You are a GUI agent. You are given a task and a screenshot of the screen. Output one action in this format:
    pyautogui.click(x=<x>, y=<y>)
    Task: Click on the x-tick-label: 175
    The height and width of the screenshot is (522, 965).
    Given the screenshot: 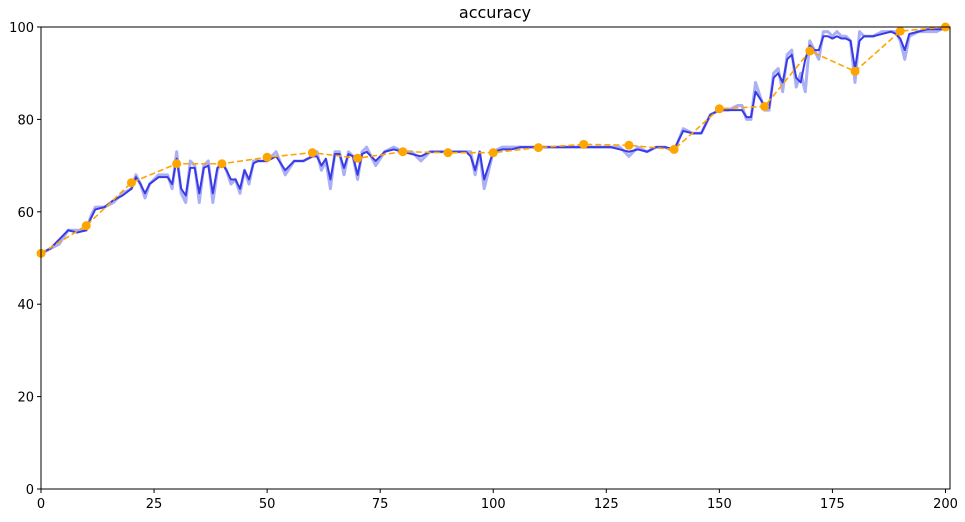 What is the action you would take?
    pyautogui.click(x=832, y=504)
    